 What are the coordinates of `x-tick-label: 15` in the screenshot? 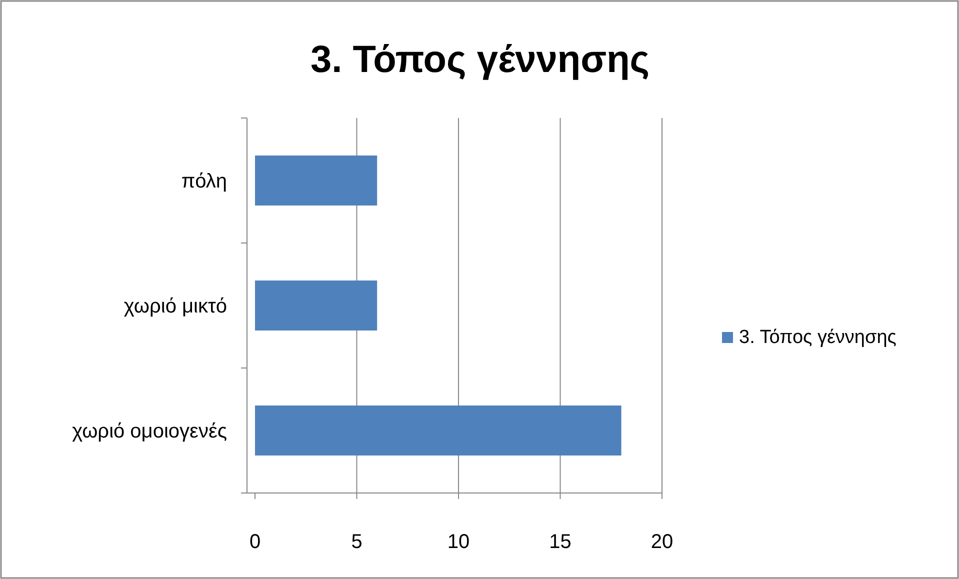 It's located at (560, 542).